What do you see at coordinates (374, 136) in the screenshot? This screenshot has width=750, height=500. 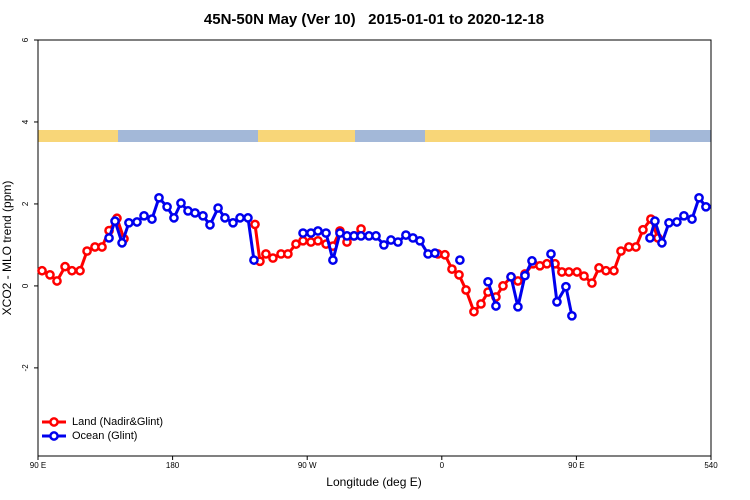 I see `land-ocean-strip` at bounding box center [374, 136].